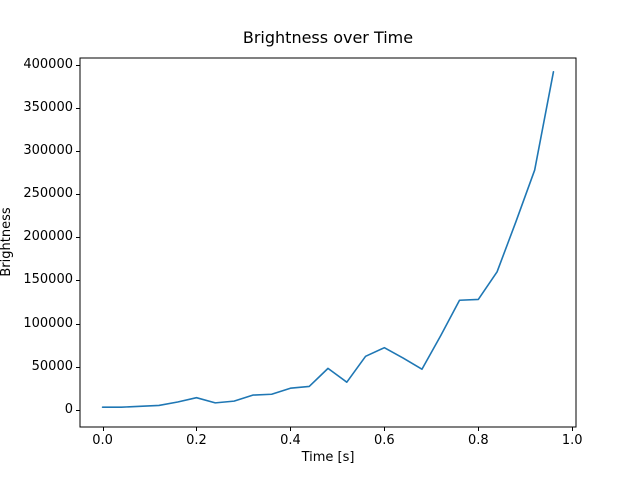 This screenshot has width=640, height=480. I want to click on x-axis-label: Time [s], so click(328, 457).